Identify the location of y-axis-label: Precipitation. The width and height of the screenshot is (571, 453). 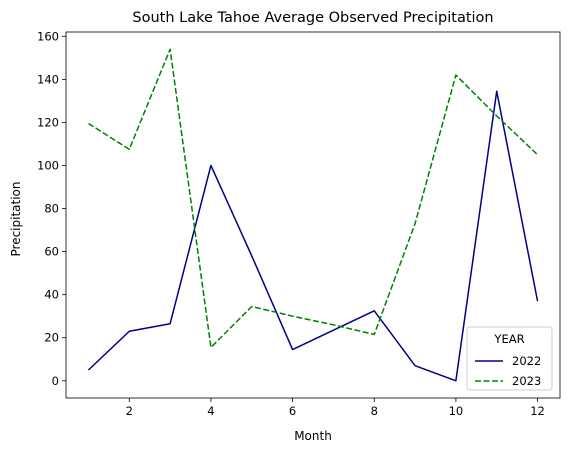
(16, 218).